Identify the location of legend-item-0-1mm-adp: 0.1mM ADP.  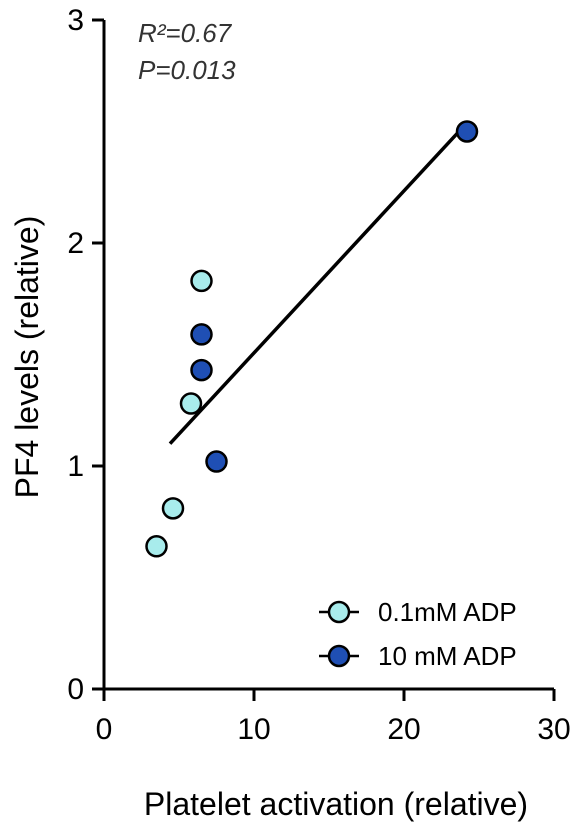
(418, 612).